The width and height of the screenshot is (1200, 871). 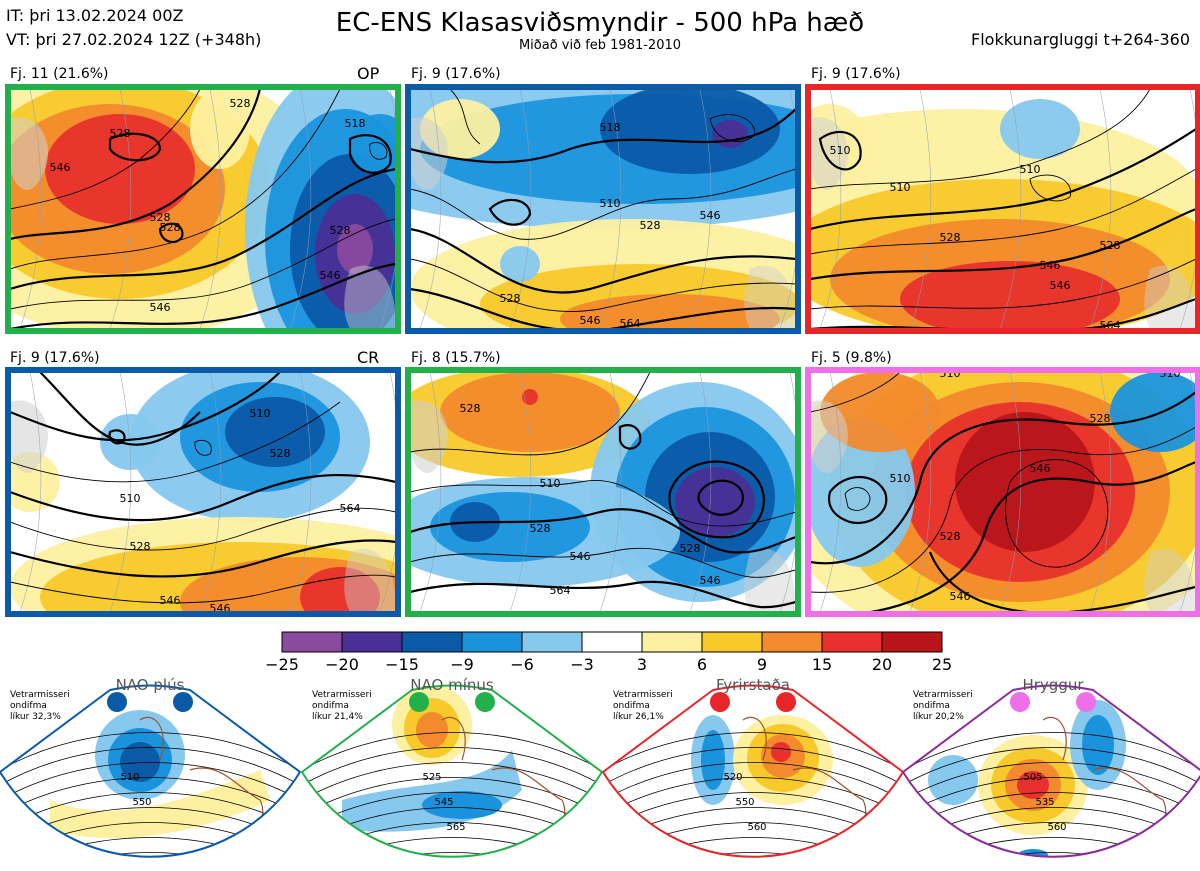 I want to click on colorbar-tick-label: 6, so click(x=702, y=664).